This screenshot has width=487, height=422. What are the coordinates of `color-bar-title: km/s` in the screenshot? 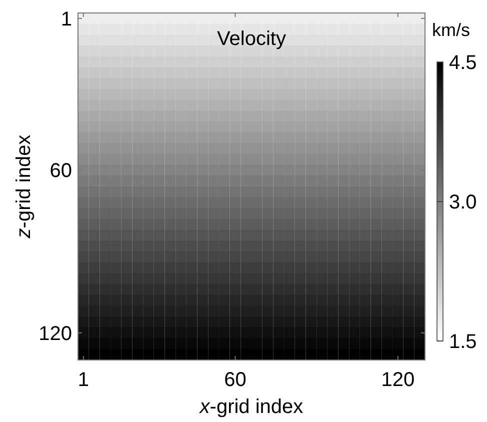 It's located at (451, 30).